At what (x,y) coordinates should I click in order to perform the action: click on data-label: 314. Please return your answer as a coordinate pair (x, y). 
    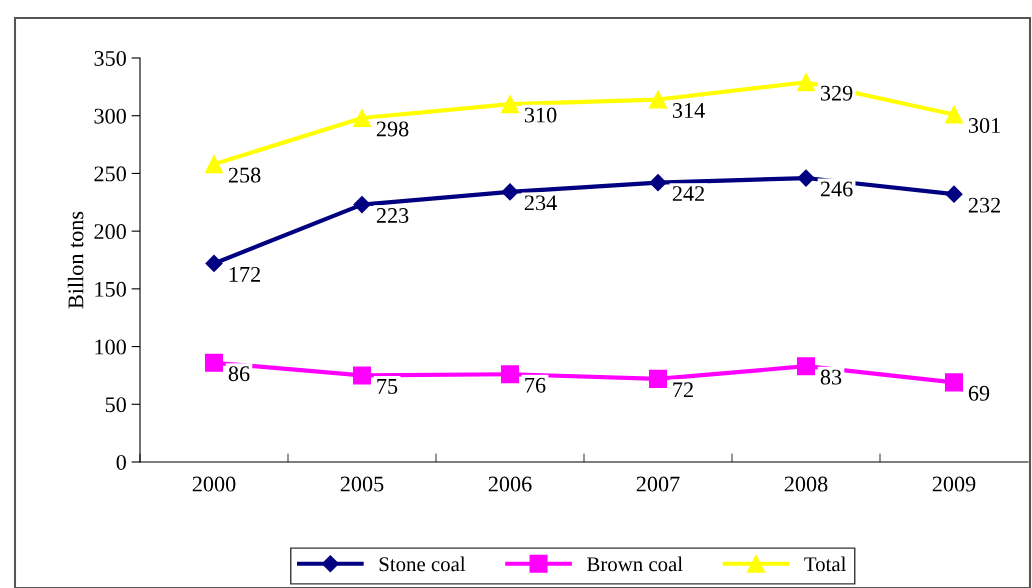
    Looking at the image, I should click on (688, 110).